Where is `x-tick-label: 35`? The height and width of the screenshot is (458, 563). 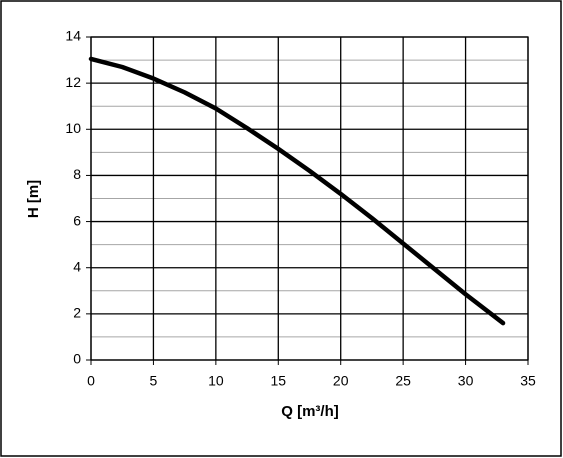
x-tick-label: 35 is located at coordinates (528, 381).